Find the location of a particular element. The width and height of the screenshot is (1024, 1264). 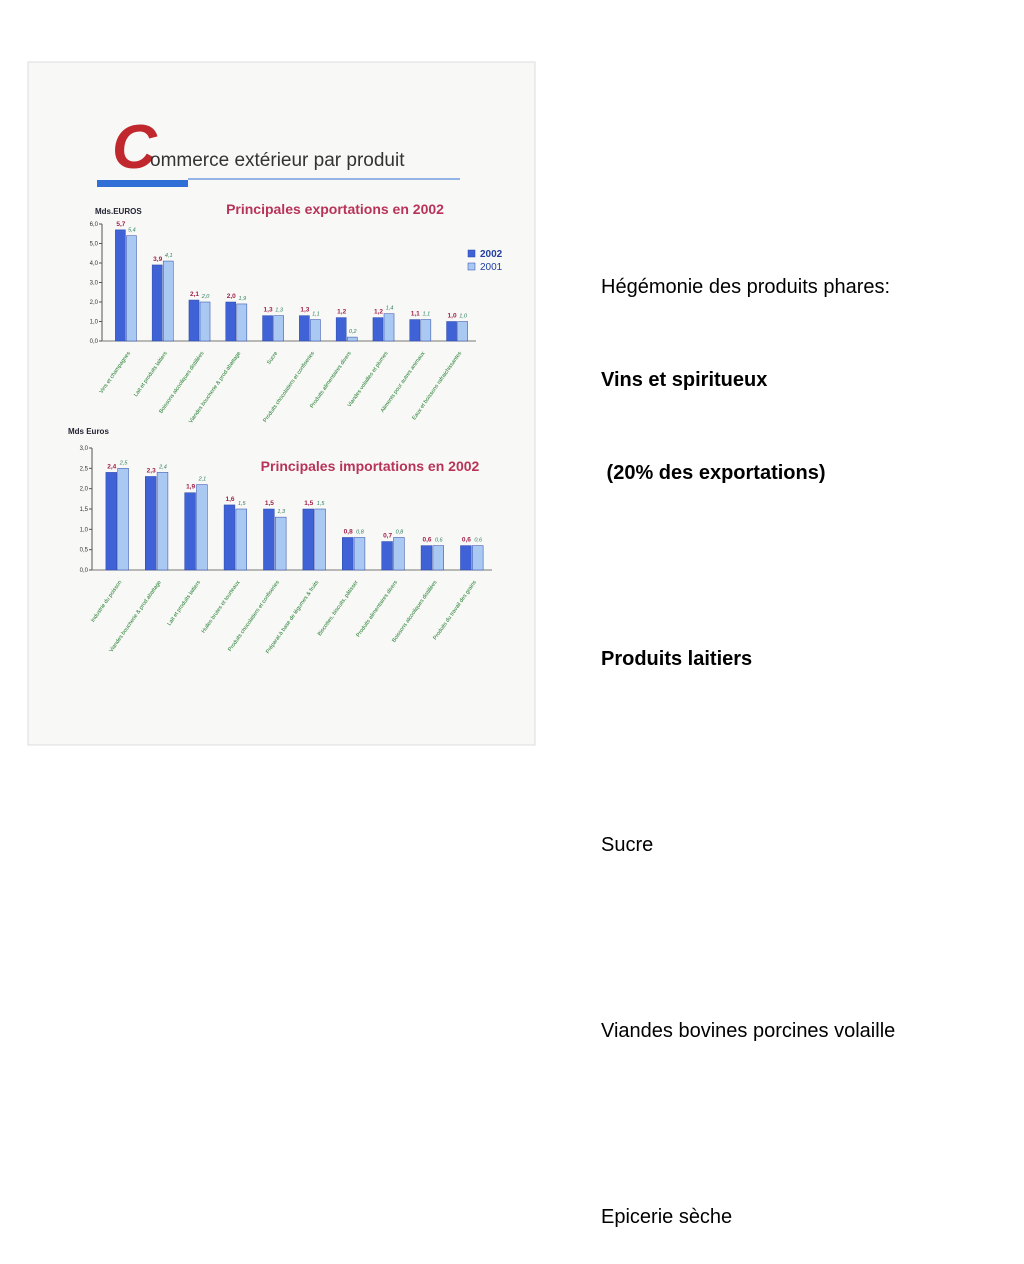

value-label: 2,0 is located at coordinates (206, 297).